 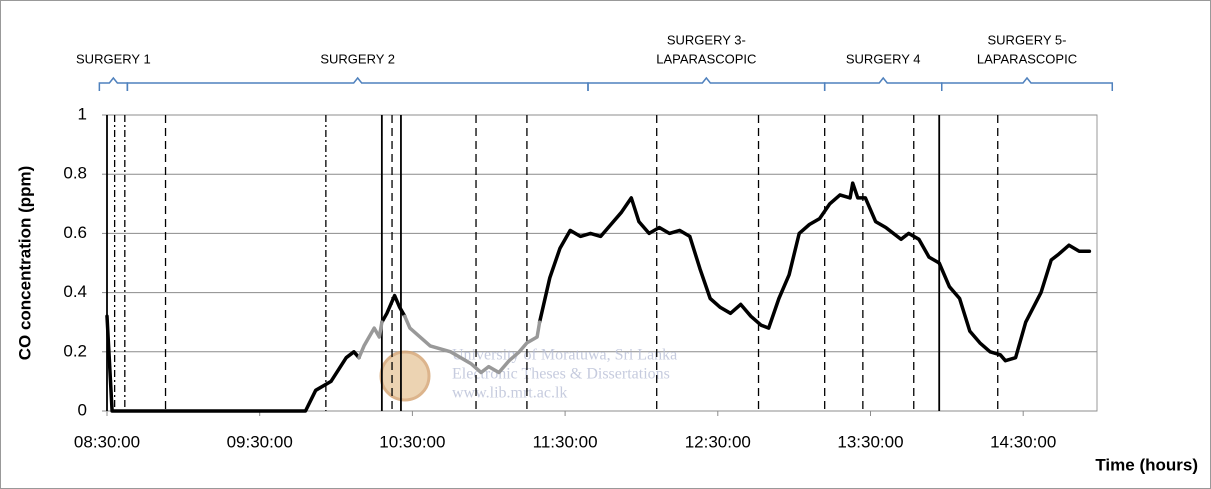 What do you see at coordinates (75, 350) in the screenshot?
I see `y-tick-label: 0.2` at bounding box center [75, 350].